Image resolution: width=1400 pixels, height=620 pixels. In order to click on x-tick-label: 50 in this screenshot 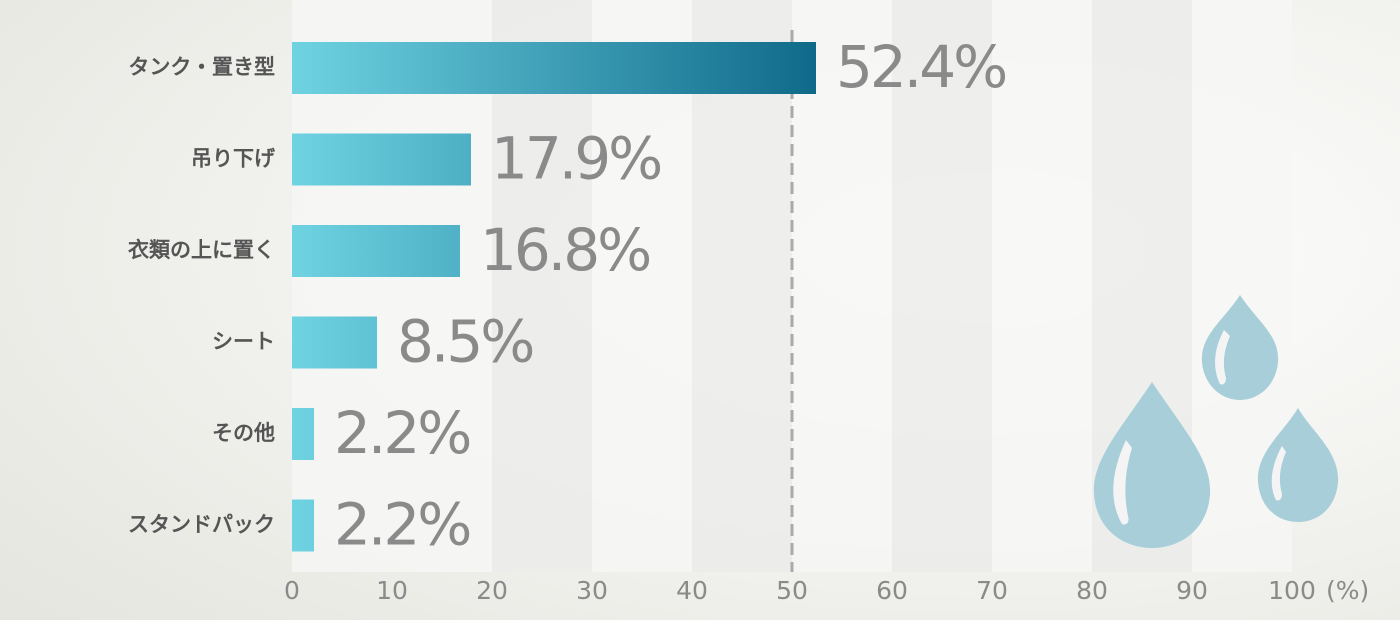, I will do `click(792, 590)`.